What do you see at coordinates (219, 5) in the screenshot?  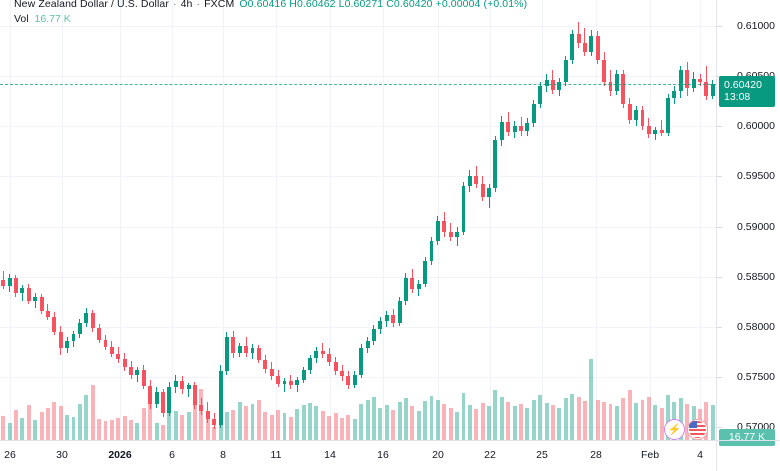 I see `exchange-label: FXCM` at bounding box center [219, 5].